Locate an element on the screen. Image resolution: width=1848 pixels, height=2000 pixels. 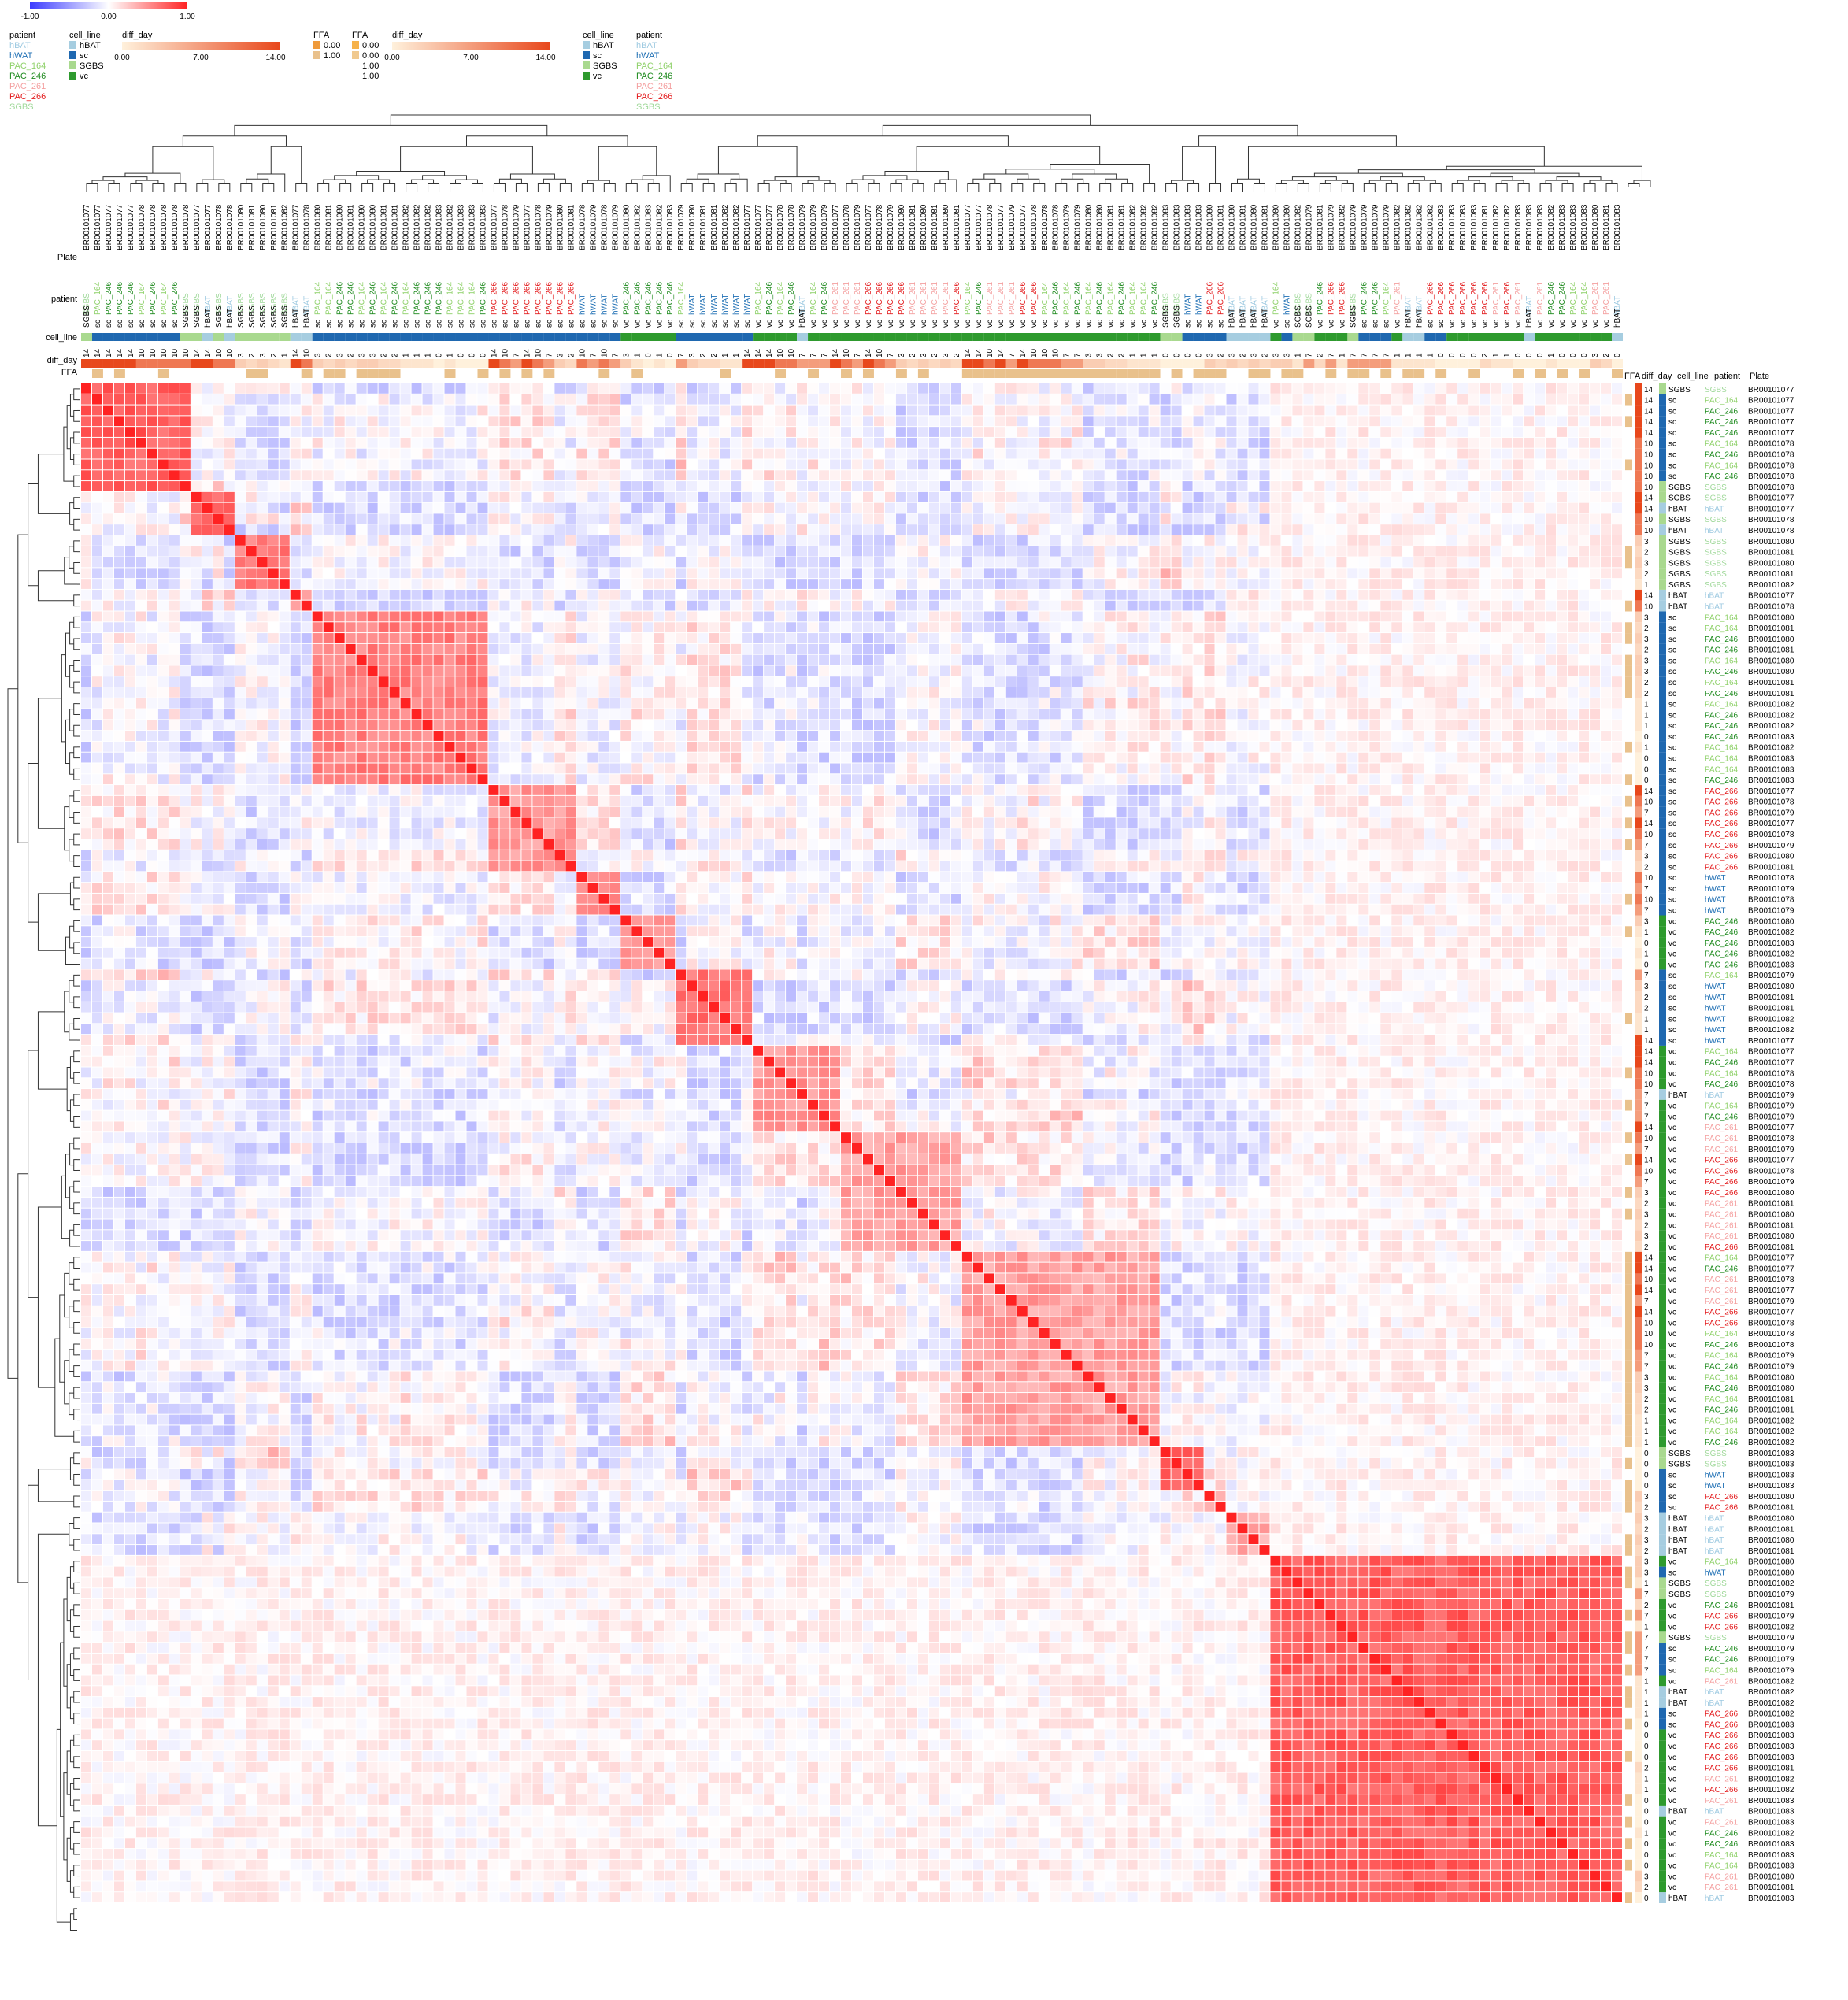
row-patient-label: hWAT is located at coordinates (1715, 900).